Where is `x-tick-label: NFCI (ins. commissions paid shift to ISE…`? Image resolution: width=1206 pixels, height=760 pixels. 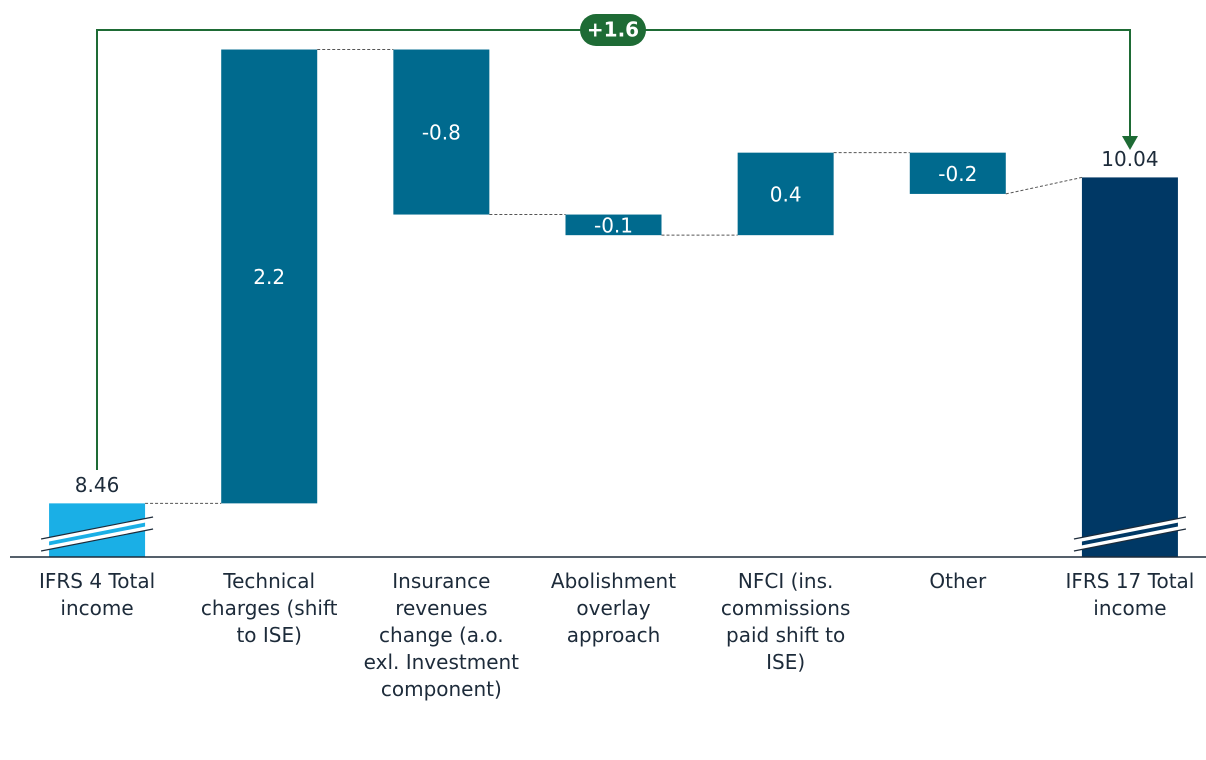 x-tick-label: NFCI (ins. commissions paid shift to ISE… is located at coordinates (785, 621).